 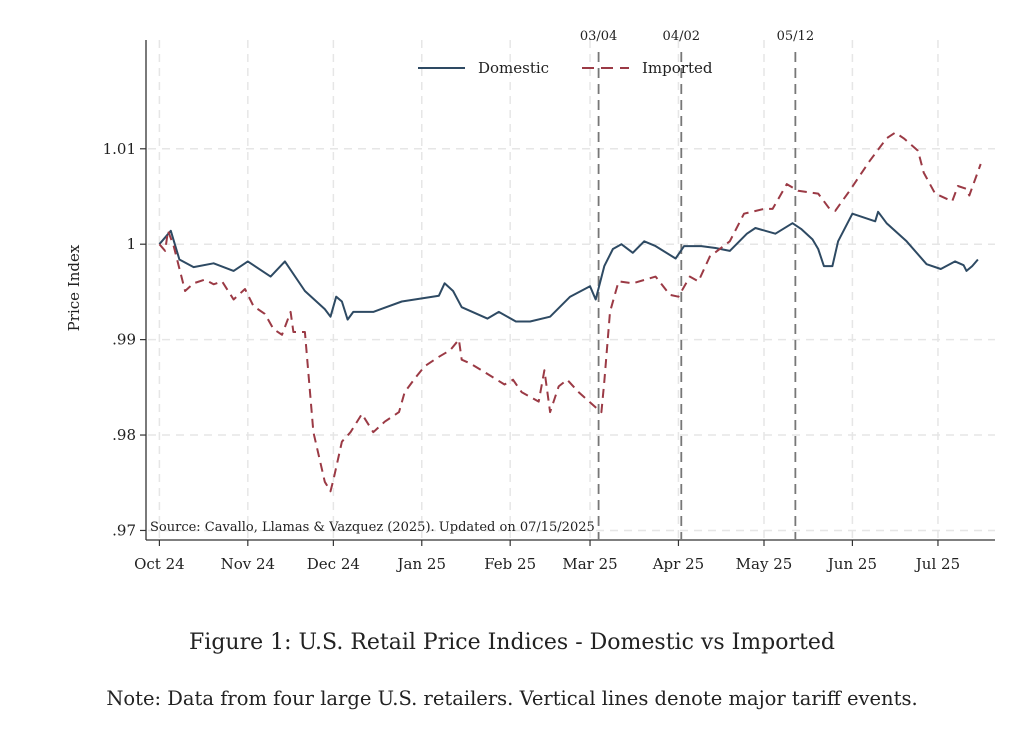 I want to click on event-label: 05/12, so click(x=795, y=36).